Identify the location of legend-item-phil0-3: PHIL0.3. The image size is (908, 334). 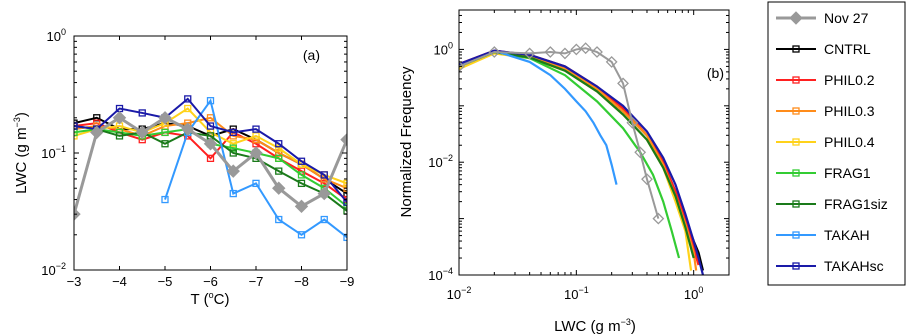
(825, 111).